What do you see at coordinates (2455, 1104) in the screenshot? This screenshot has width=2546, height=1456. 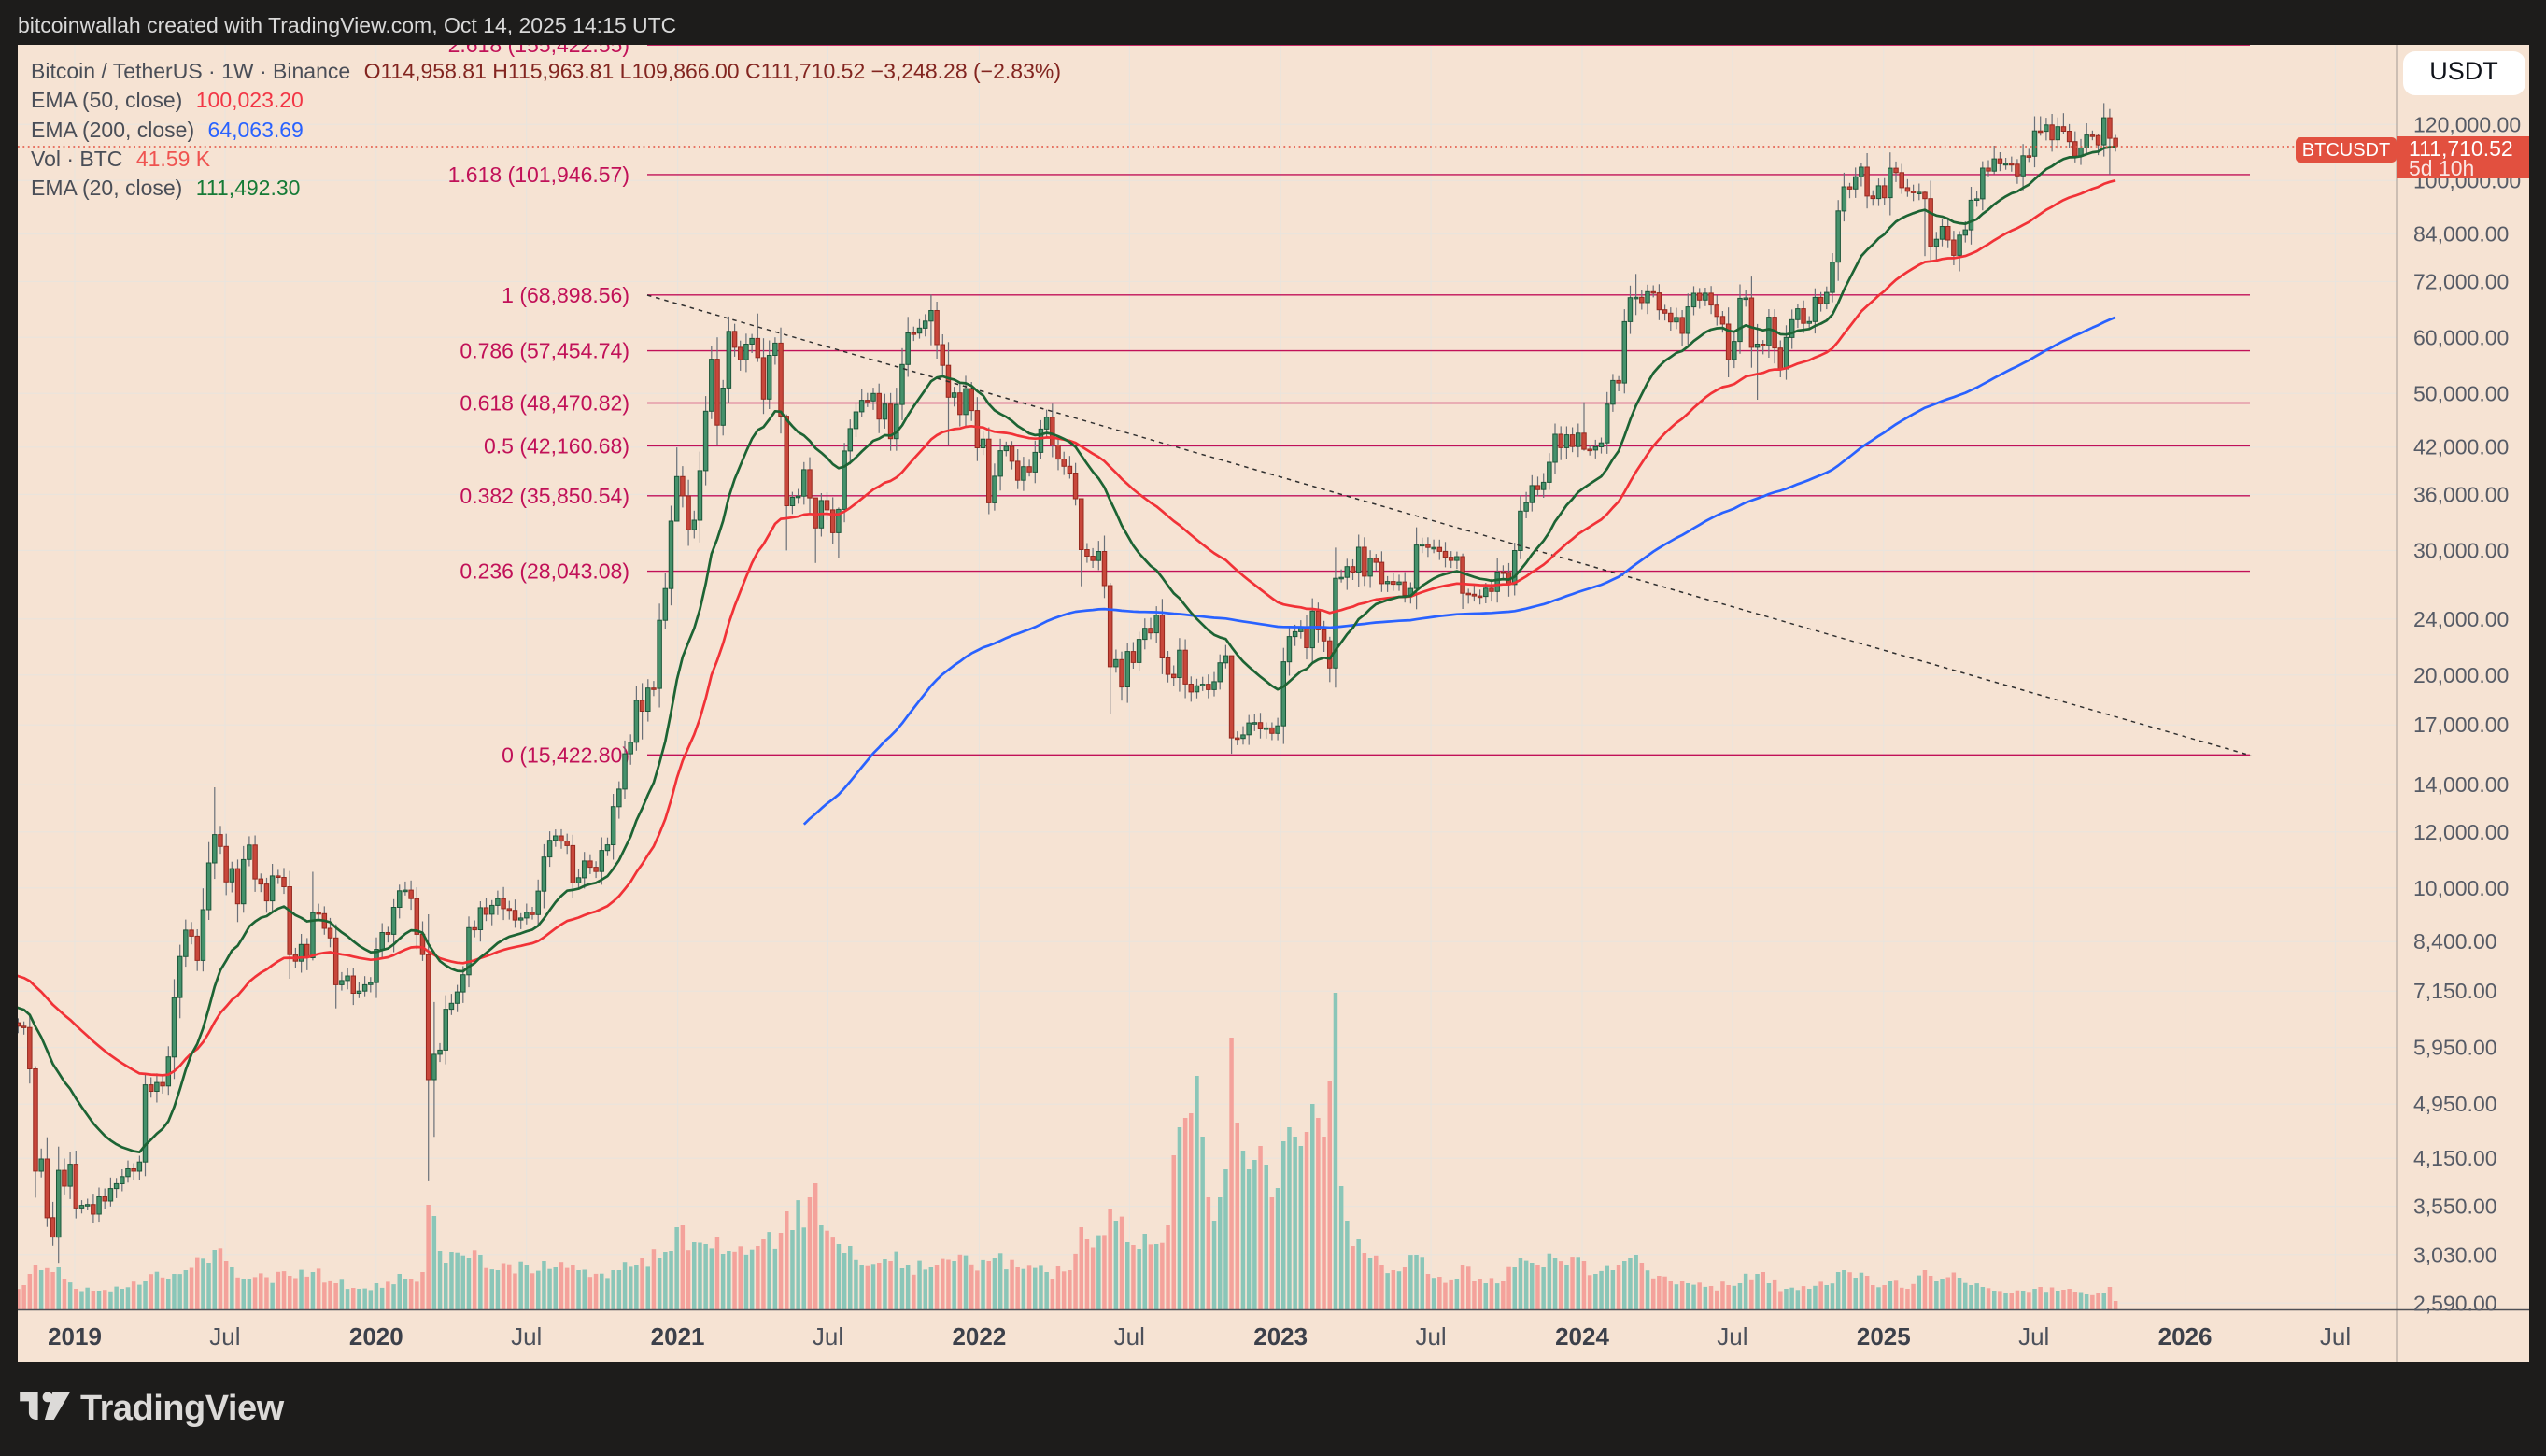 I see `svg-text: 4,950.00` at bounding box center [2455, 1104].